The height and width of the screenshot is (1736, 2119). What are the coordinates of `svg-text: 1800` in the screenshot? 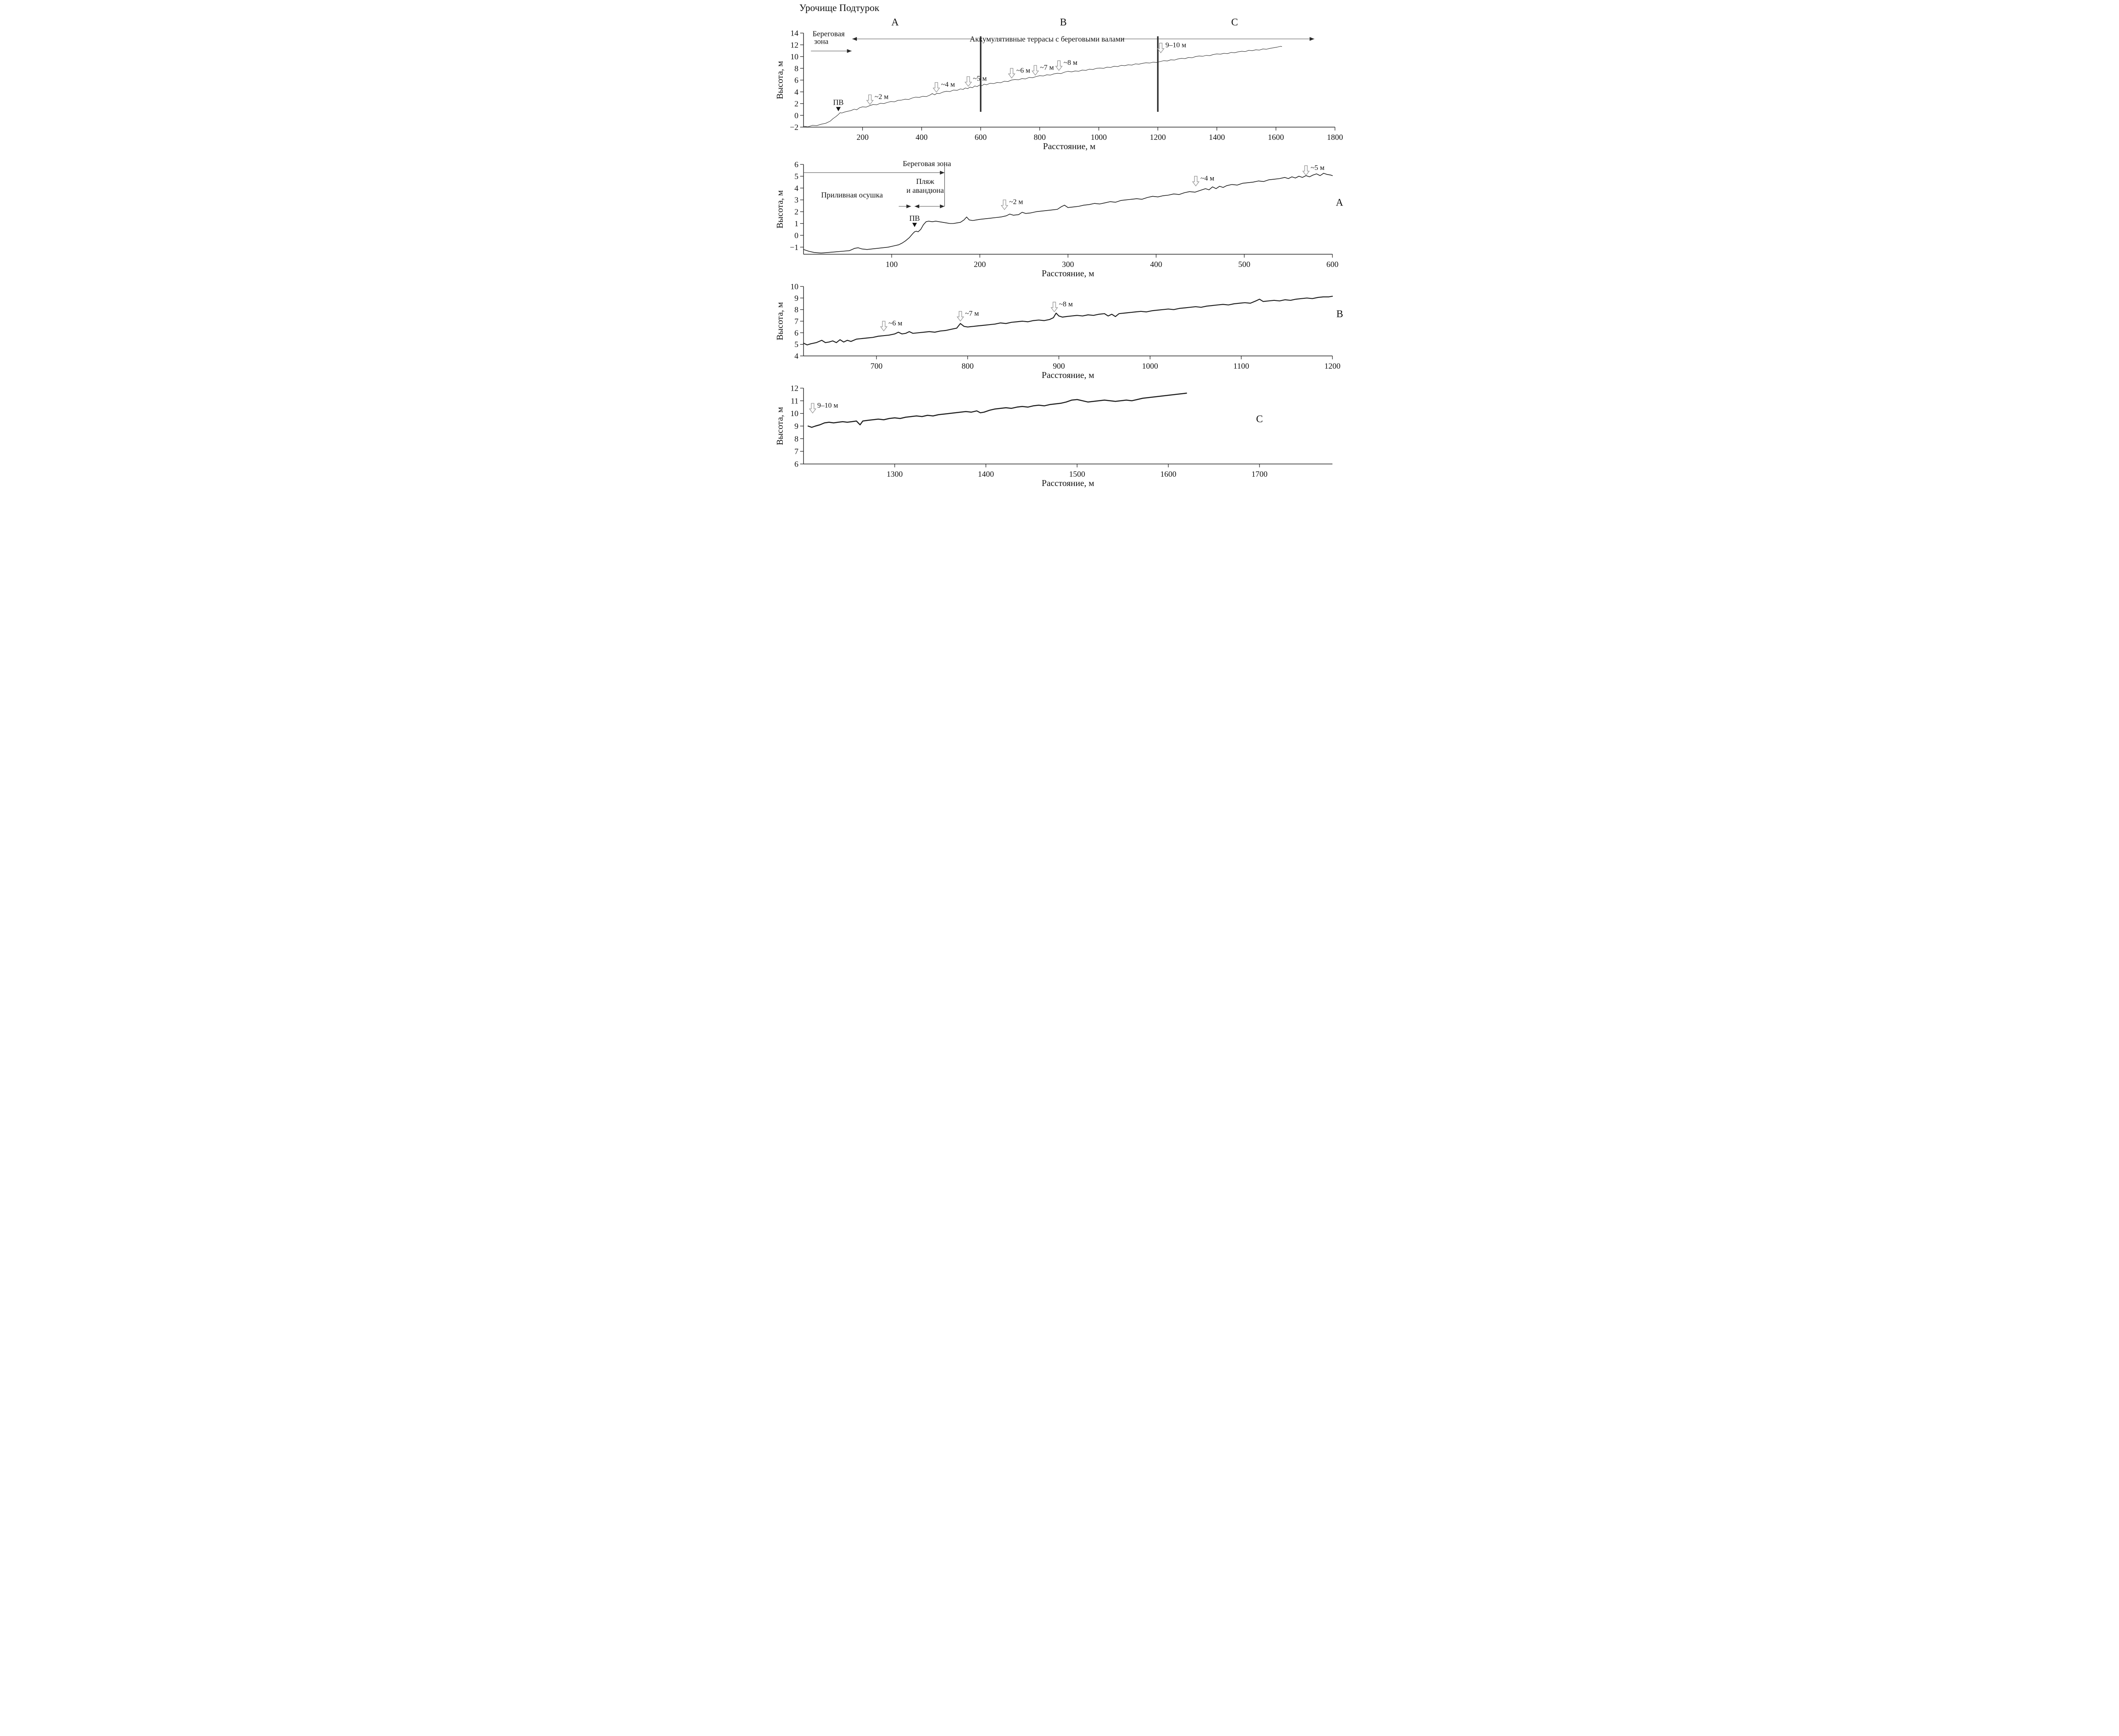 It's located at (1335, 137).